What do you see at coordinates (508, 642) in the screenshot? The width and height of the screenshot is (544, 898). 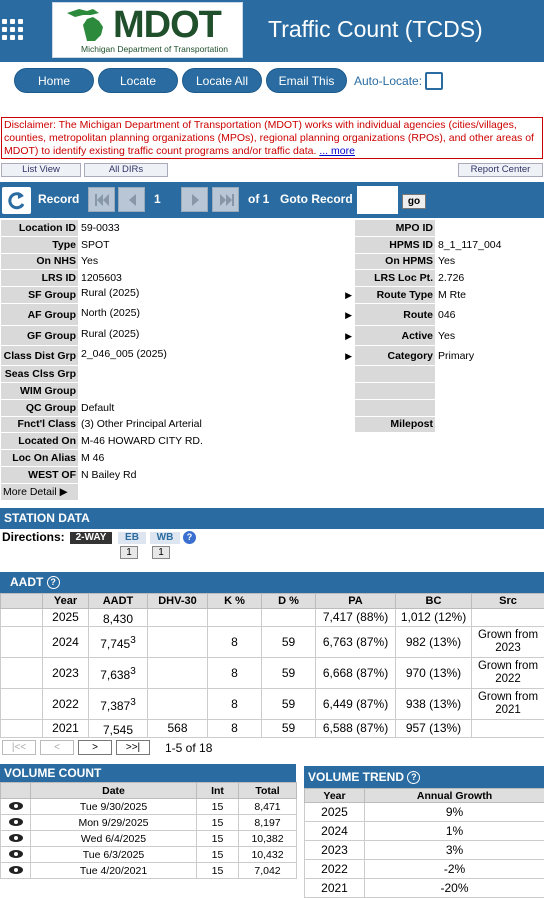 I see `aadt-src: Grown from 2023` at bounding box center [508, 642].